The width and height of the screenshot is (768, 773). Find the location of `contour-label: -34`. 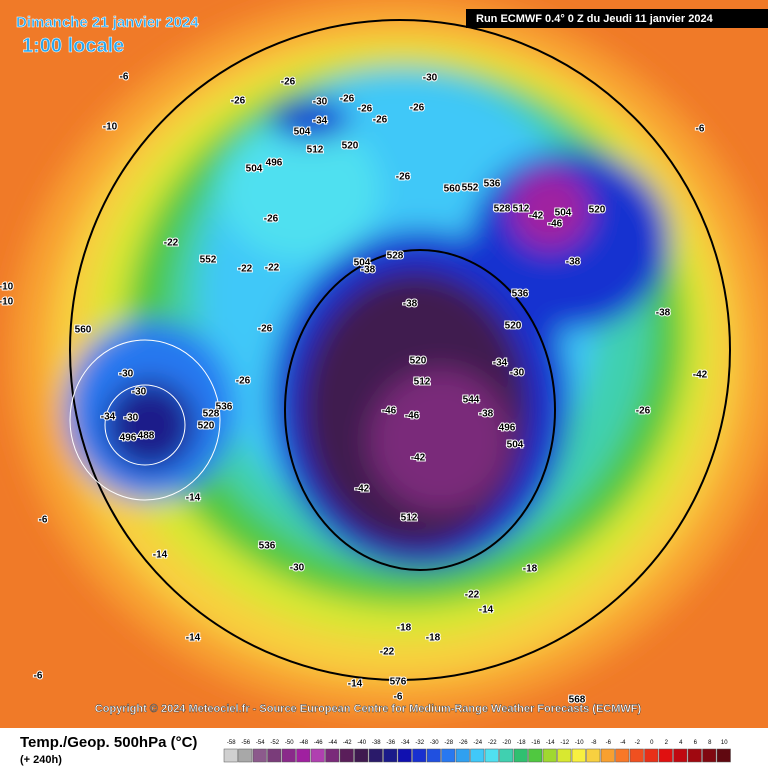

contour-label: -34 is located at coordinates (320, 121).